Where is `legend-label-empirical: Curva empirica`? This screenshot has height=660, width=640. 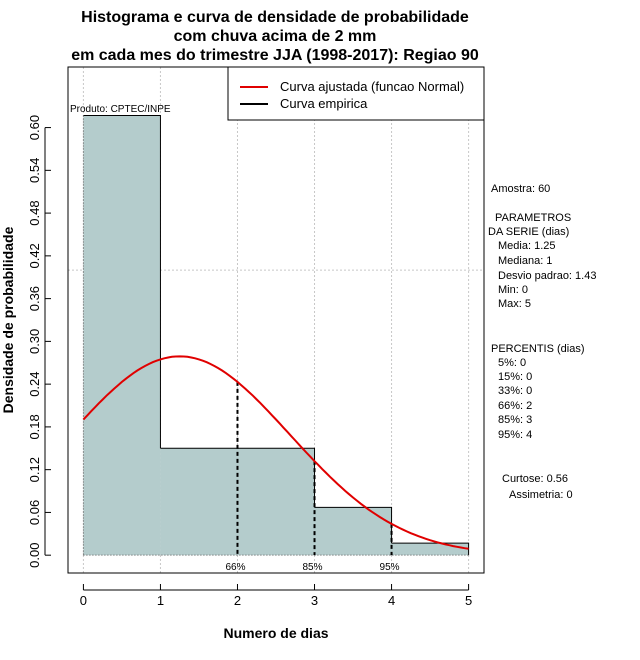 legend-label-empirical: Curva empirica is located at coordinates (324, 103).